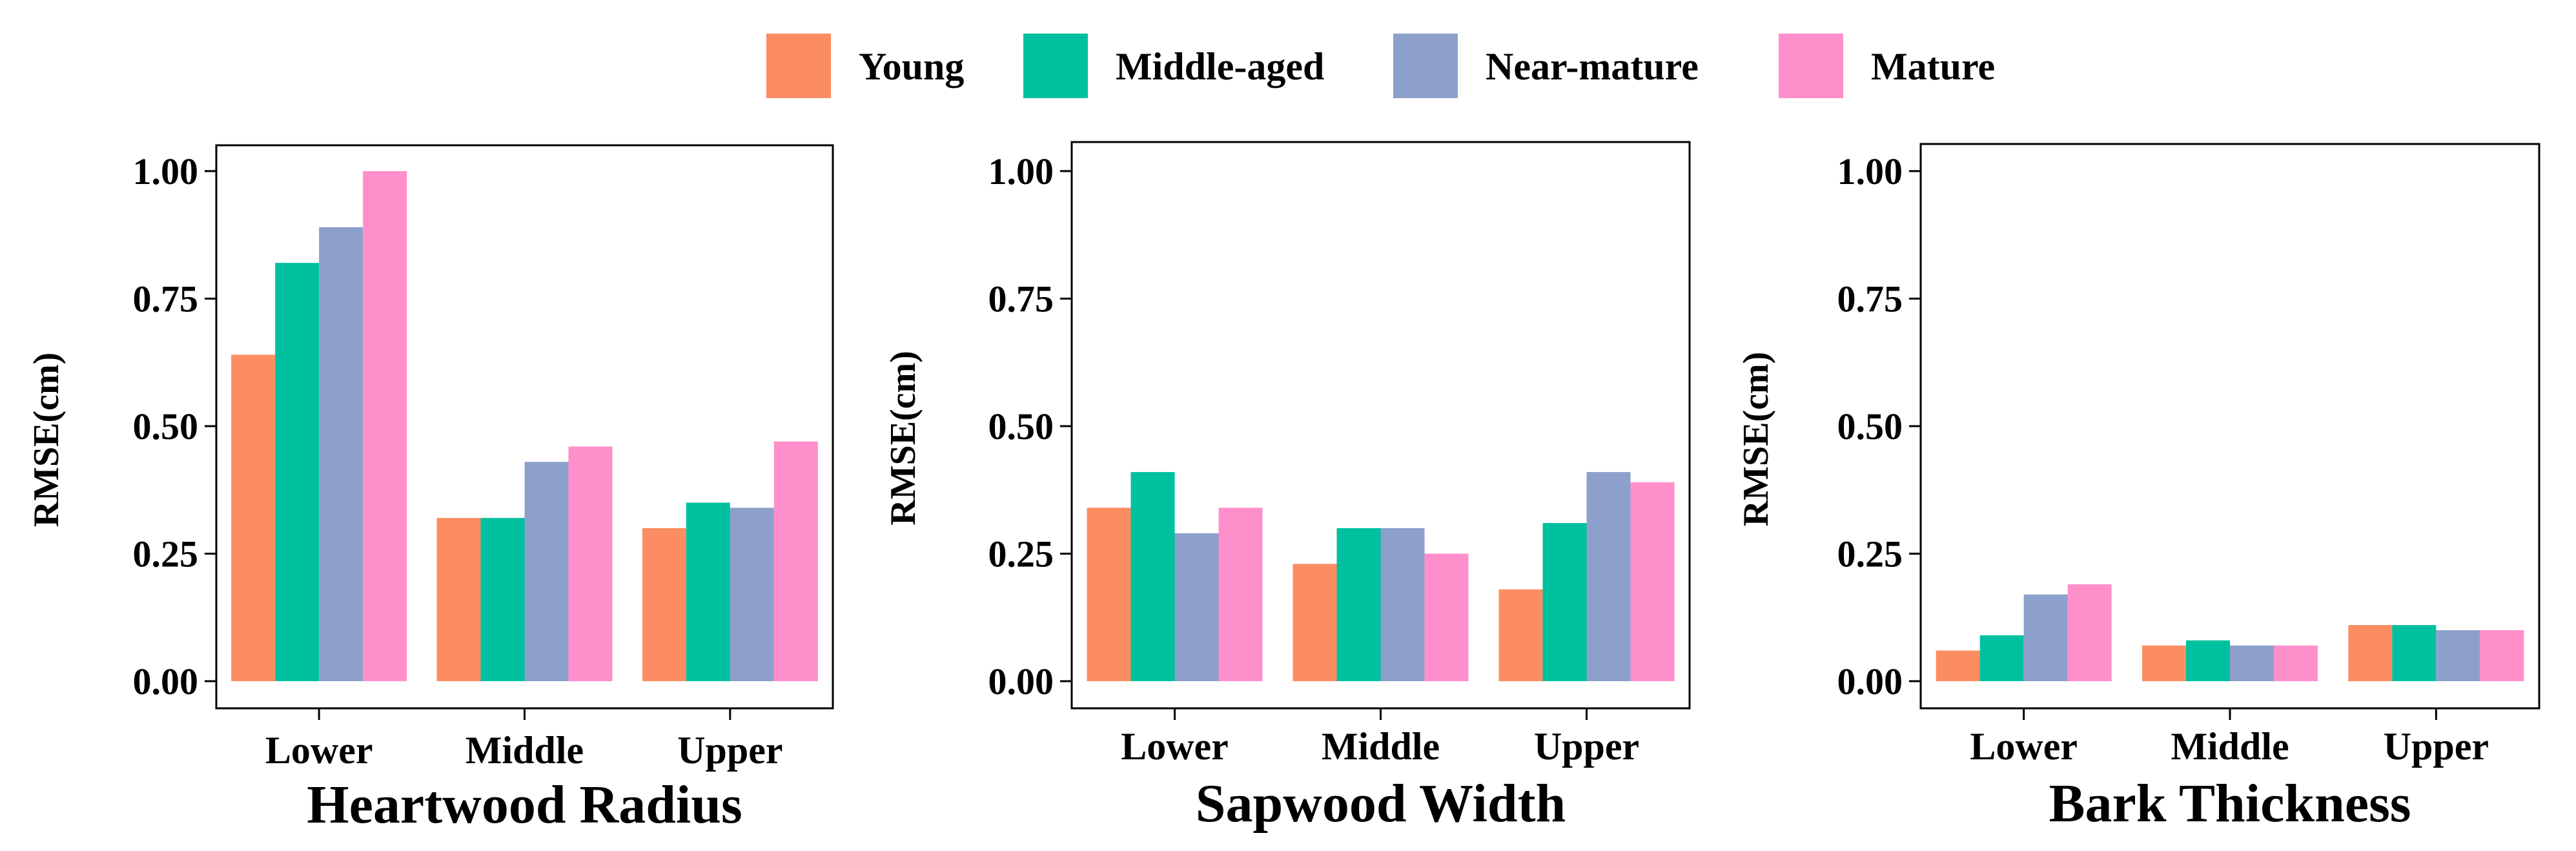  Describe the element at coordinates (1933, 66) in the screenshot. I see `legend-label-mature: Mature` at that location.